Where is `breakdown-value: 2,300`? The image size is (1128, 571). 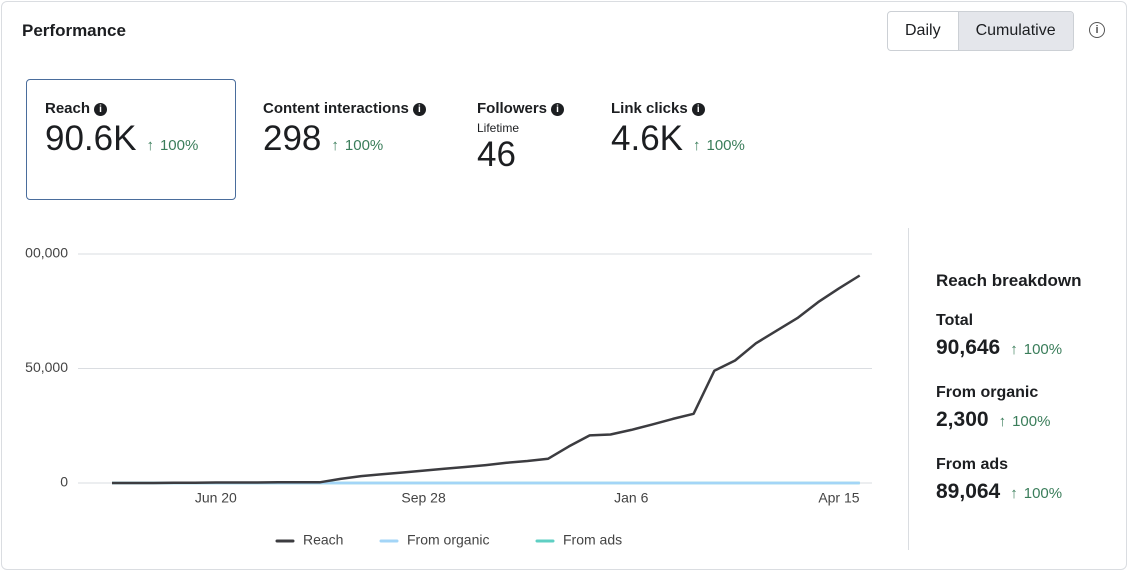 breakdown-value: 2,300 is located at coordinates (962, 419).